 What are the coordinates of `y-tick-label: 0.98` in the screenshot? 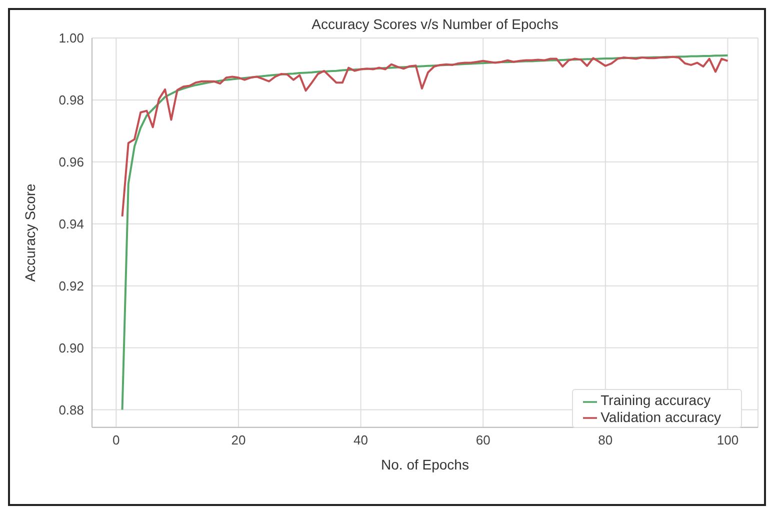 It's located at (71, 100).